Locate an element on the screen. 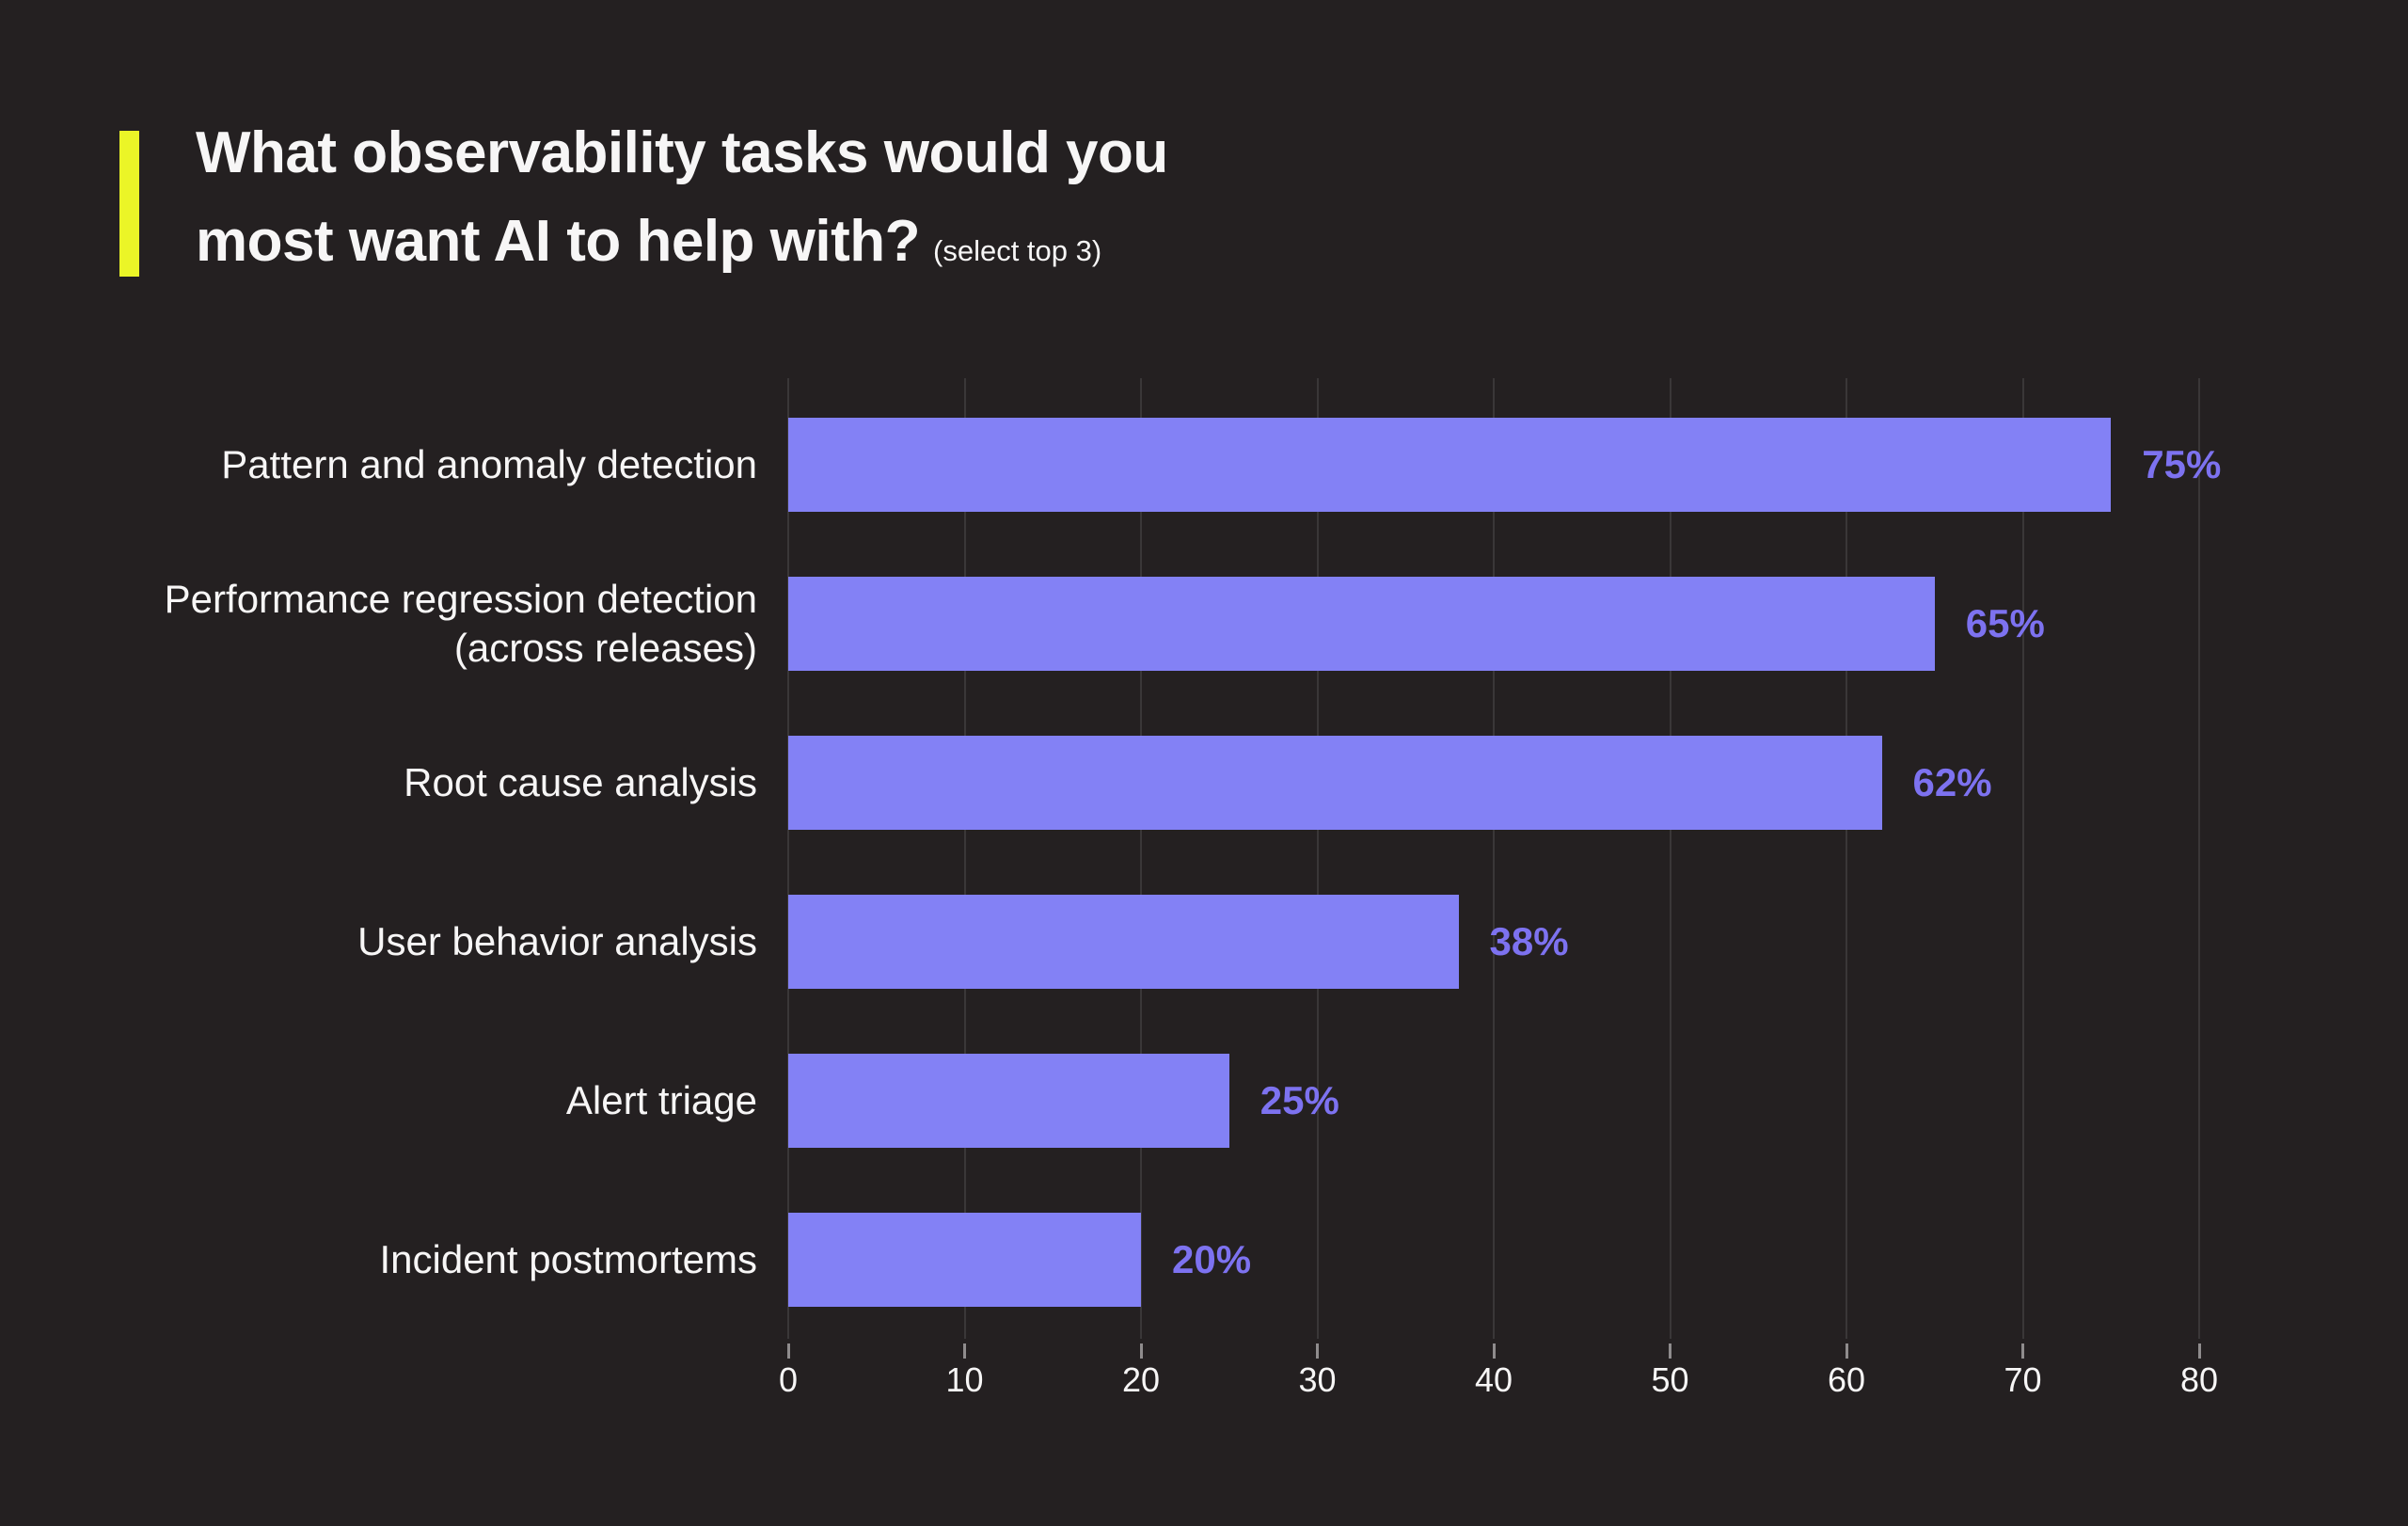  x-tick-label-30: 30 is located at coordinates (1318, 1379).